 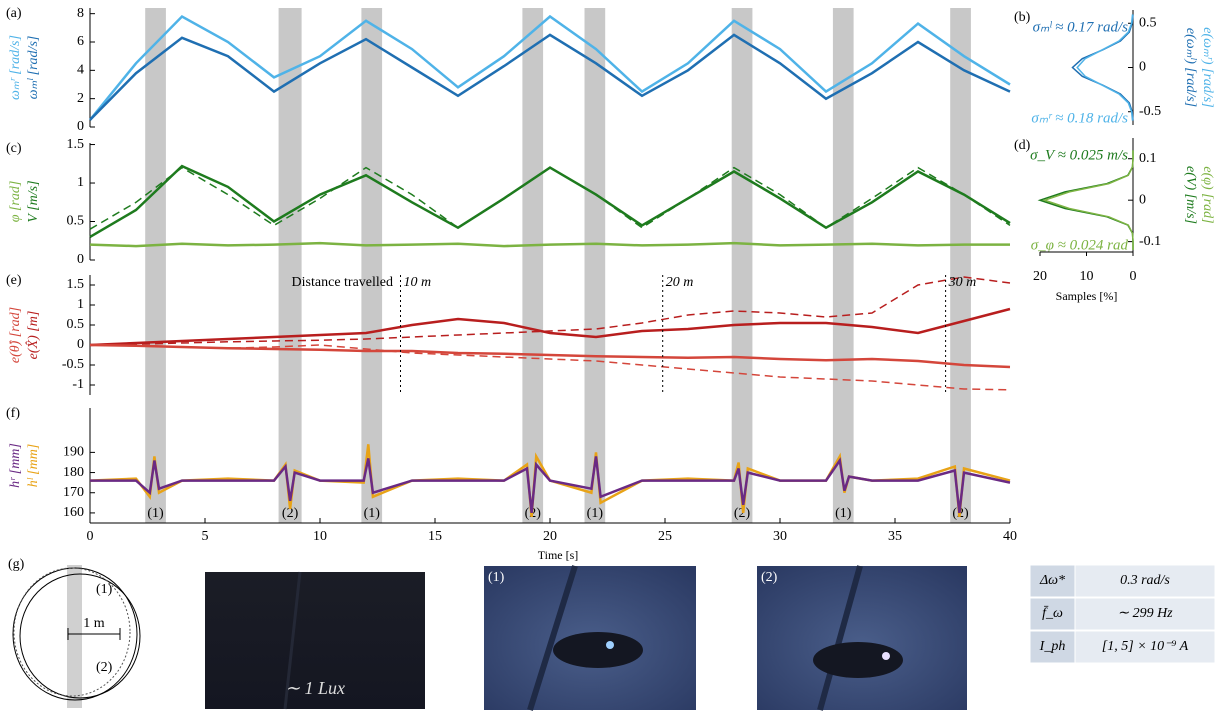 What do you see at coordinates (14, 148) in the screenshot?
I see `panel-label: (c)` at bounding box center [14, 148].